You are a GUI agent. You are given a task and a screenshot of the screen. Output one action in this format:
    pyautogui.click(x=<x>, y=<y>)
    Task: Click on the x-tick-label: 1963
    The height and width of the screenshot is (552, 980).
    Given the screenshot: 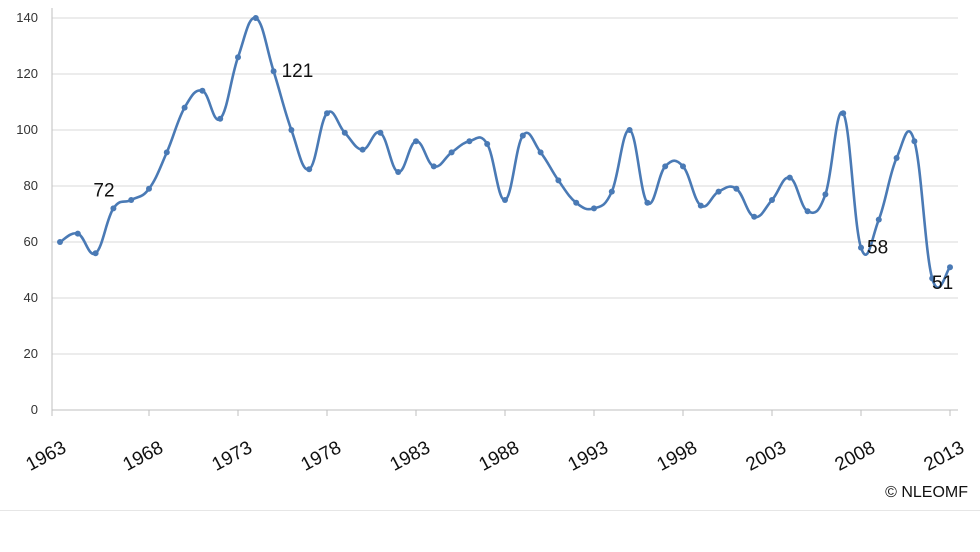 What is the action you would take?
    pyautogui.click(x=46, y=456)
    